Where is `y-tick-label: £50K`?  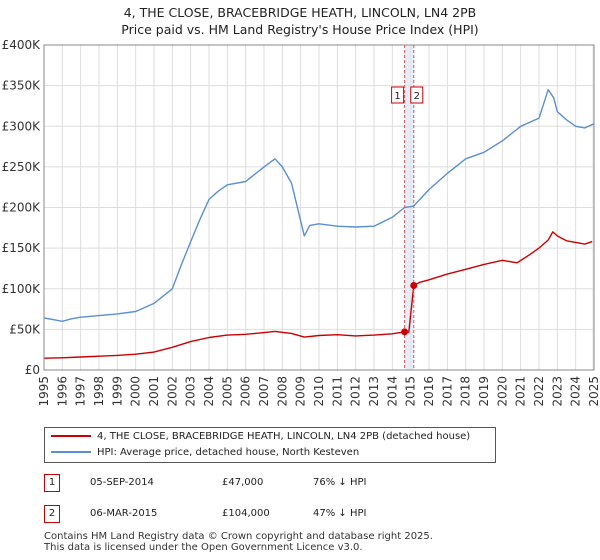 y-tick-label: £50K is located at coordinates (25, 329).